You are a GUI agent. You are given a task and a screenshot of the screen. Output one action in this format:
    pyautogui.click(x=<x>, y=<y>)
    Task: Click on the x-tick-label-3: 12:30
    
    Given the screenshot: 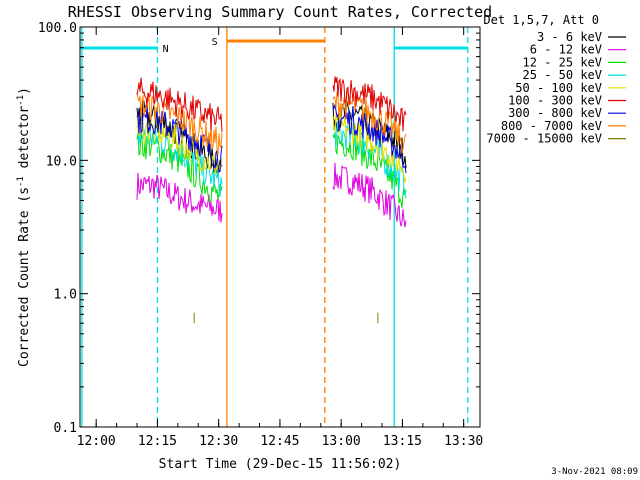 What is the action you would take?
    pyautogui.click(x=218, y=441)
    